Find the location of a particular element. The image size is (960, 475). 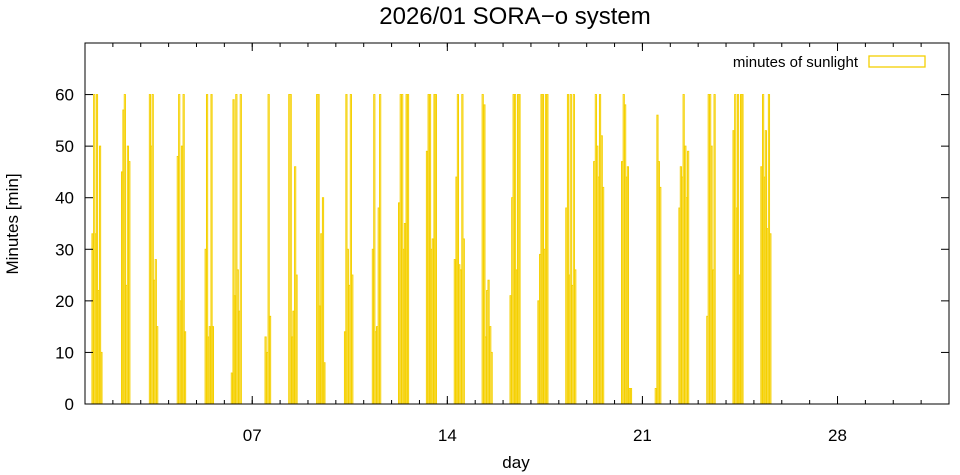

legend-swatch is located at coordinates (897, 61).